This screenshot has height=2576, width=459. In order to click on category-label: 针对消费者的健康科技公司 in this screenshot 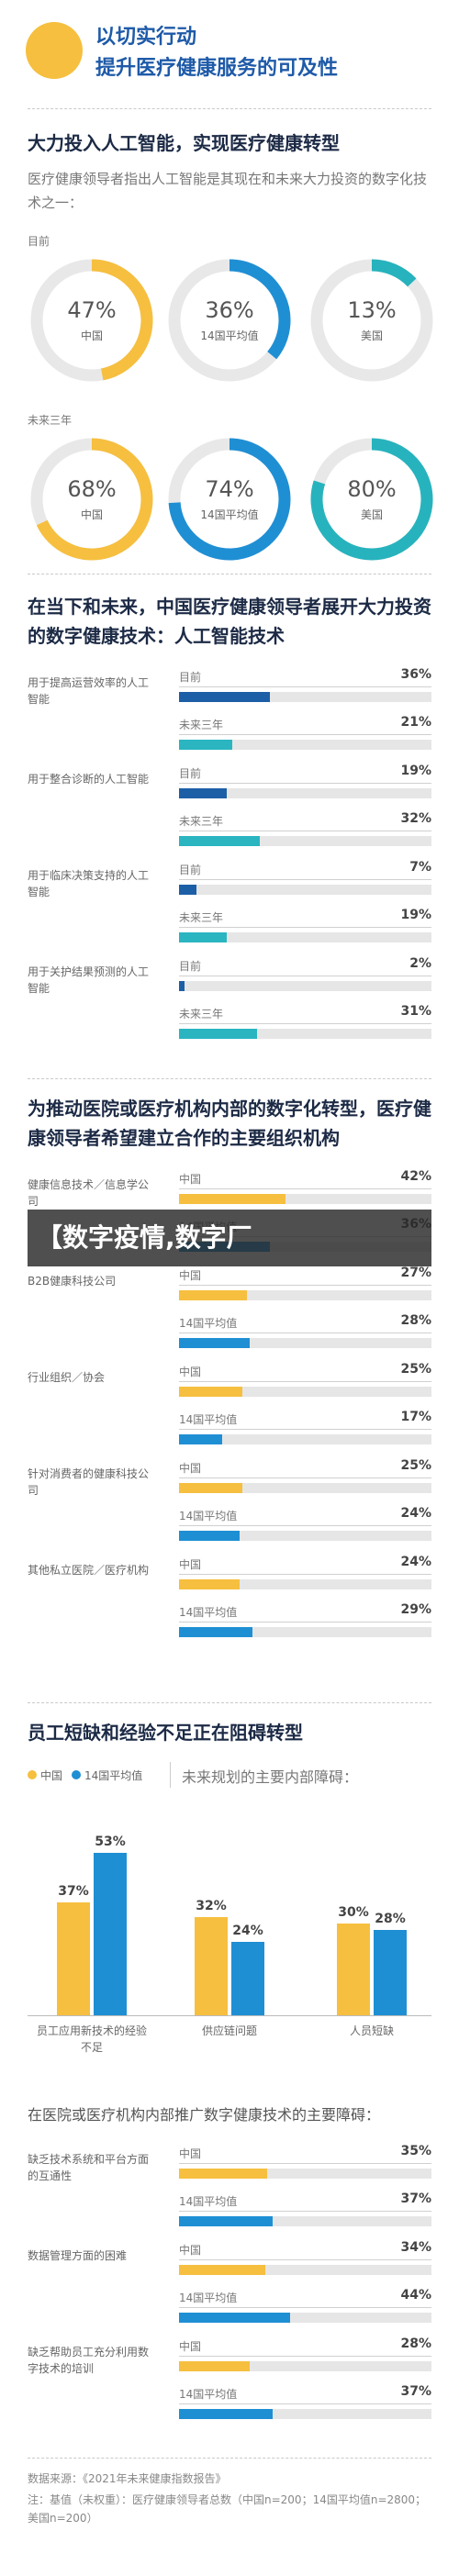, I will do `click(89, 1482)`.